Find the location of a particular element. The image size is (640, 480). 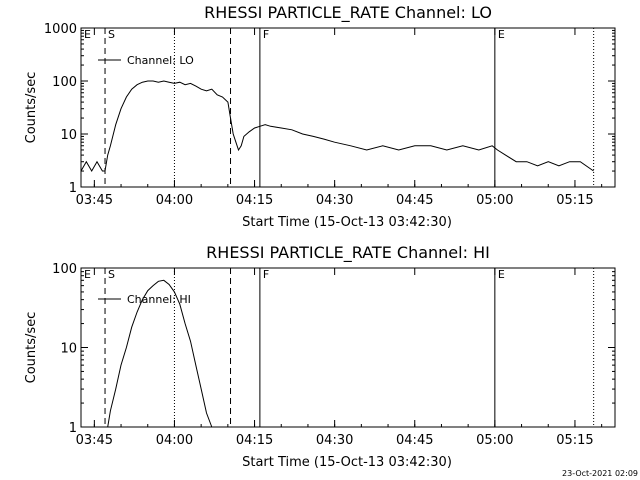

legend-label: Channel: HI is located at coordinates (159, 299).